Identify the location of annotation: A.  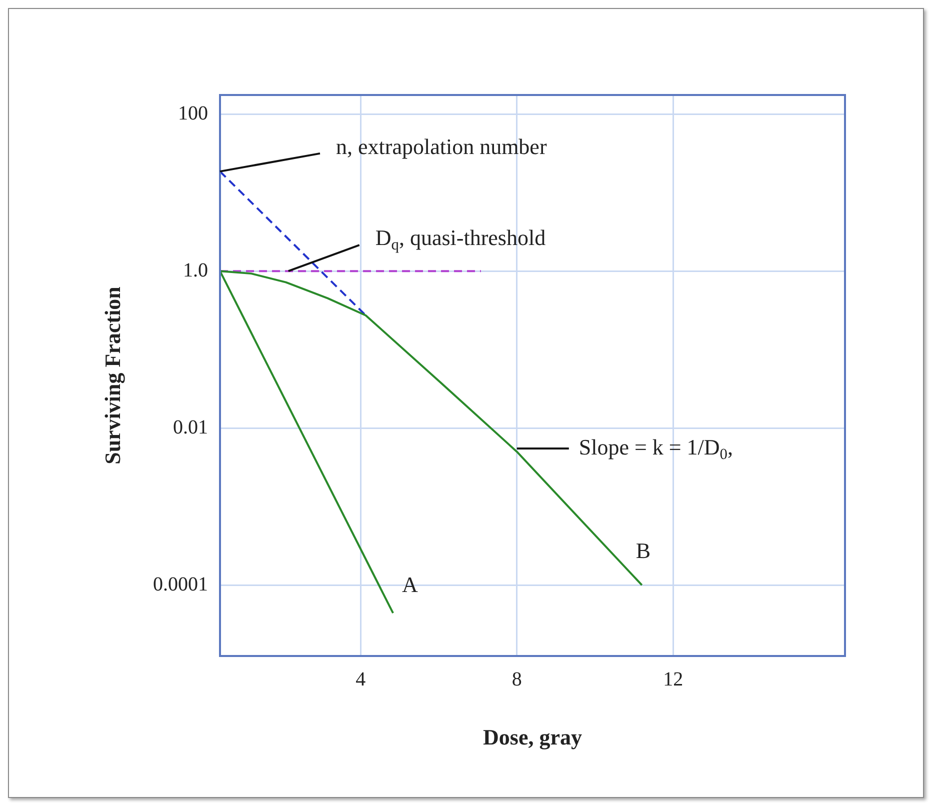
(410, 584).